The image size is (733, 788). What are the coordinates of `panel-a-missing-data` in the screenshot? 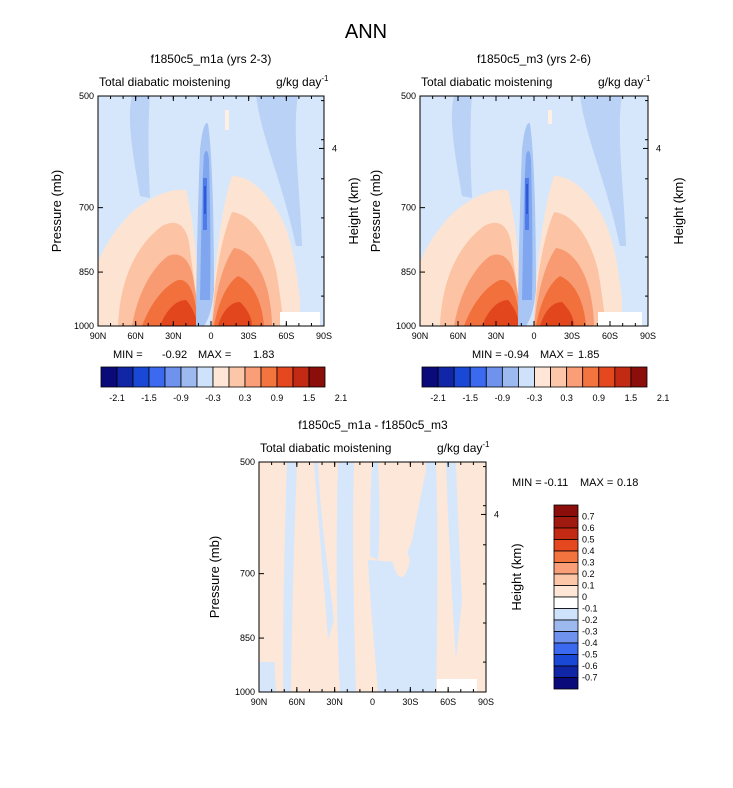 It's located at (300, 319).